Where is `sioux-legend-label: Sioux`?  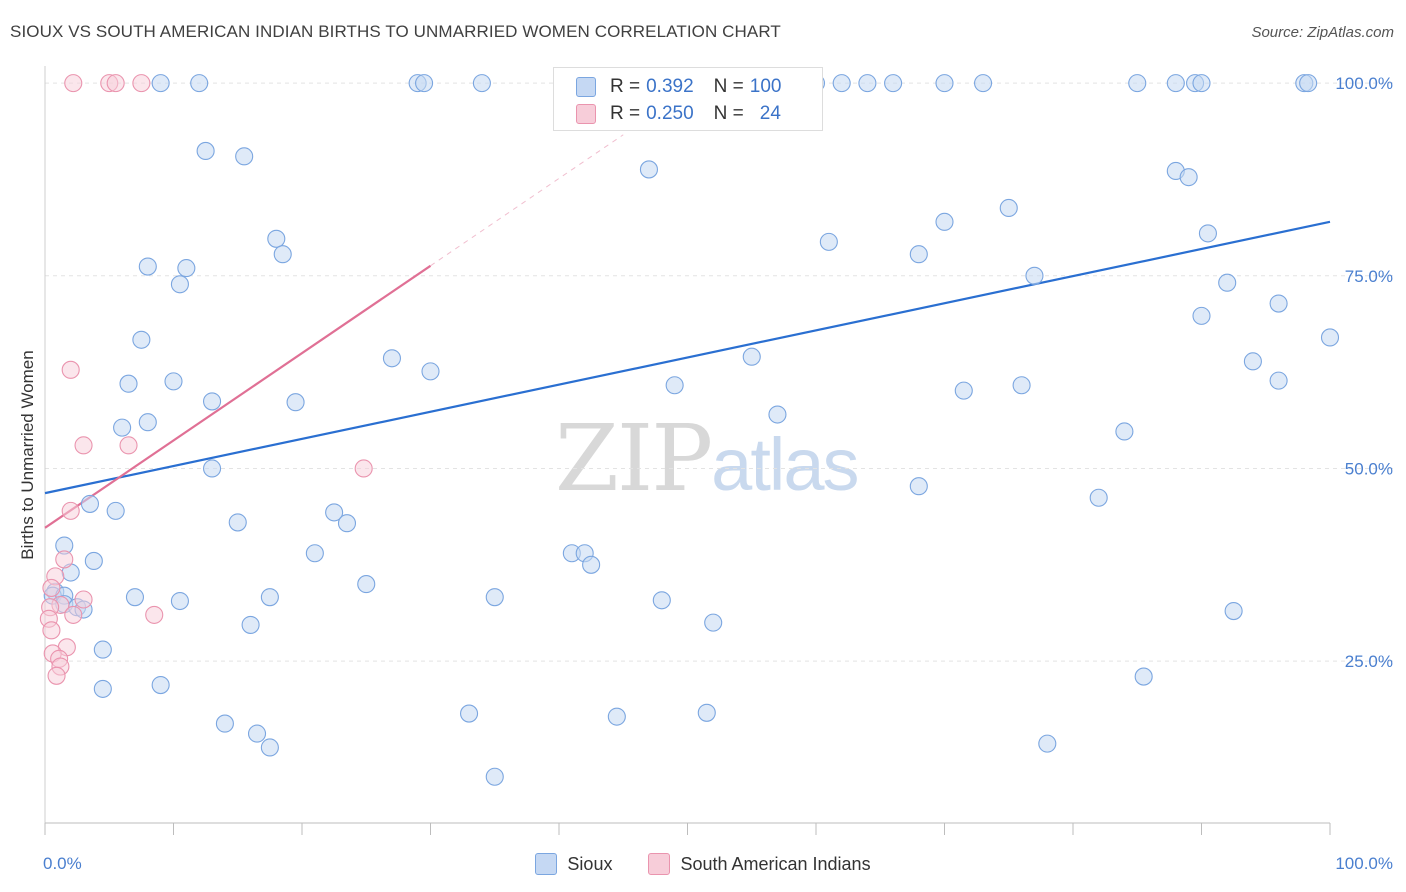 sioux-legend-label: Sioux is located at coordinates (590, 863).